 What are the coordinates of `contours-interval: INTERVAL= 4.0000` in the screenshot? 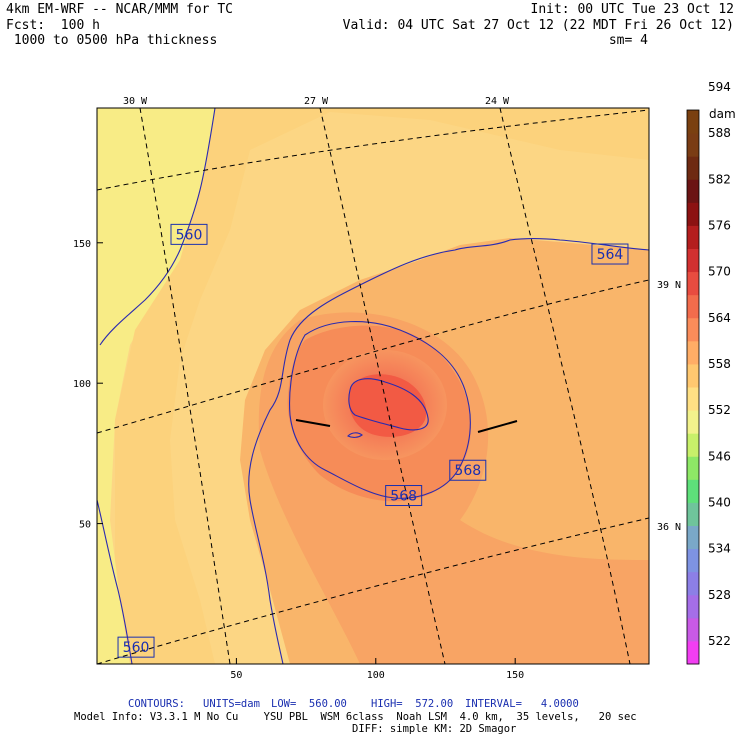 It's located at (522, 704).